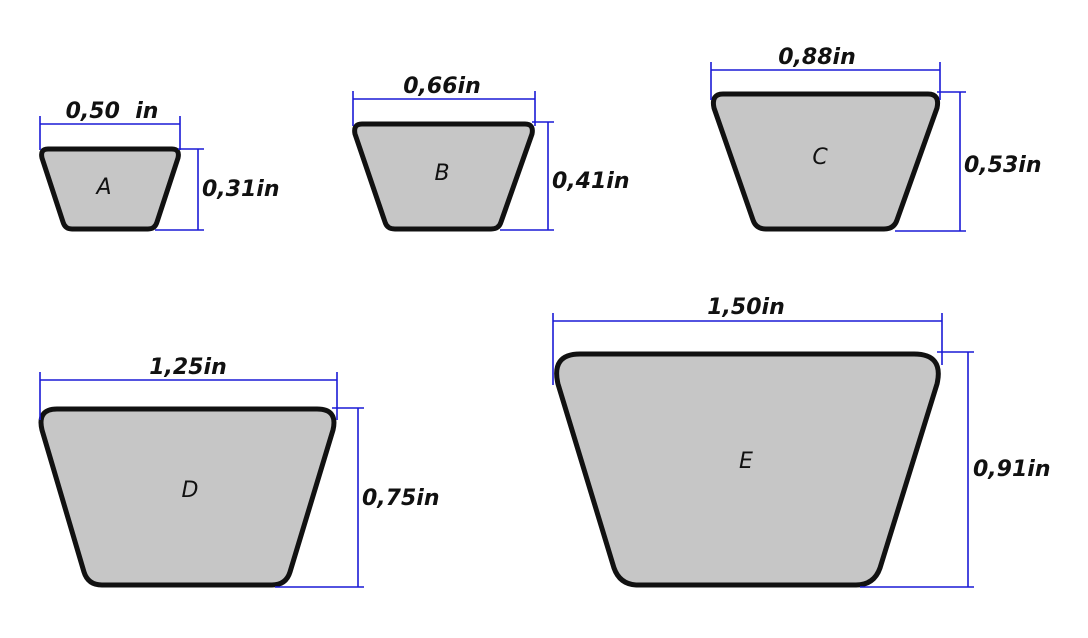 Image resolution: width=1088 pixels, height=638 pixels. I want to click on belt-e-cross-section, so click(747, 469).